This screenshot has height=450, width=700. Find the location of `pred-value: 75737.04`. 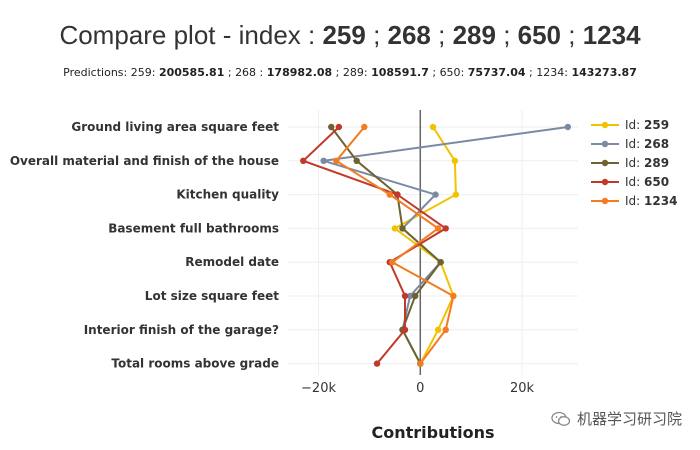

pred-value: 75737.04 is located at coordinates (496, 72).